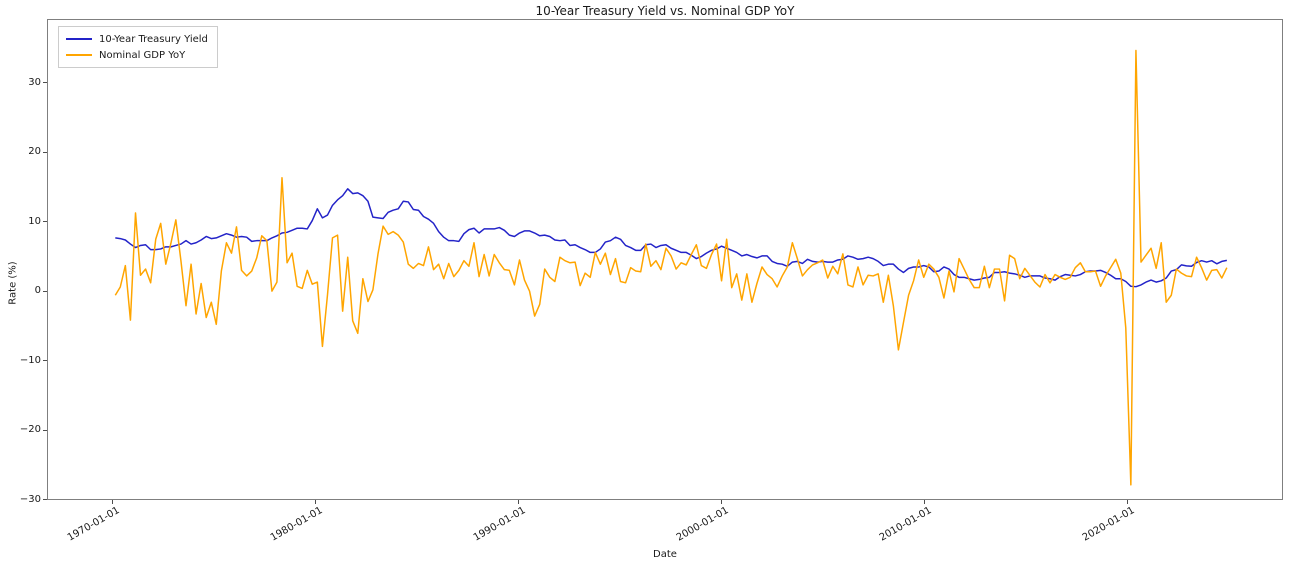 The height and width of the screenshot is (570, 1292). What do you see at coordinates (30, 360) in the screenshot?
I see `y-tick-label: −10` at bounding box center [30, 360].